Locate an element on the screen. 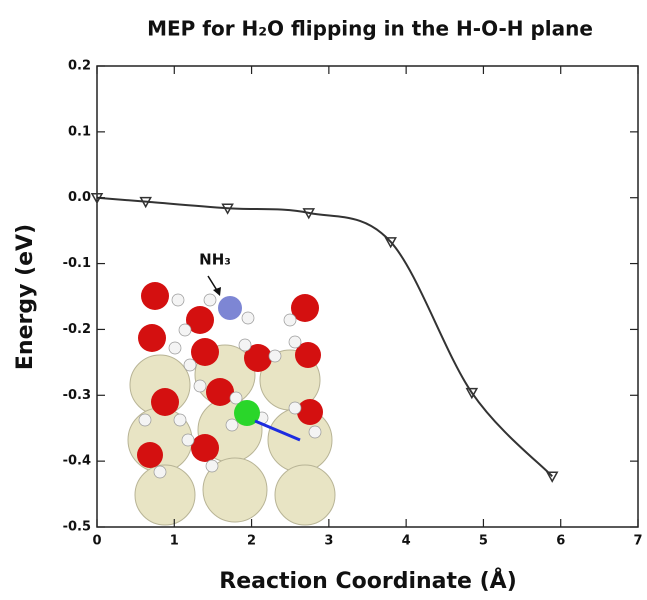  x-tick-label: 6 is located at coordinates (560, 541).